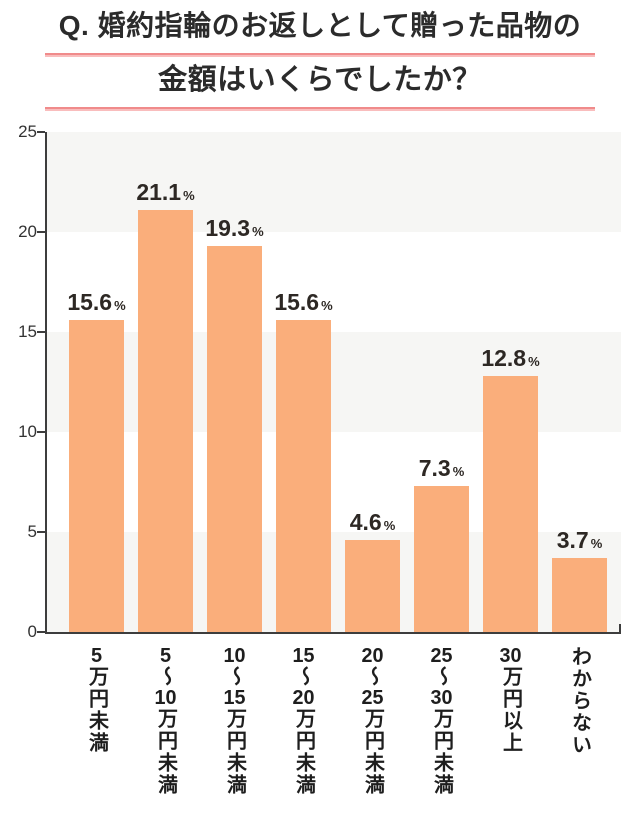 Image resolution: width=640 pixels, height=830 pixels. Describe the element at coordinates (441, 382) in the screenshot. I see `bar-column: 7.3%` at that location.